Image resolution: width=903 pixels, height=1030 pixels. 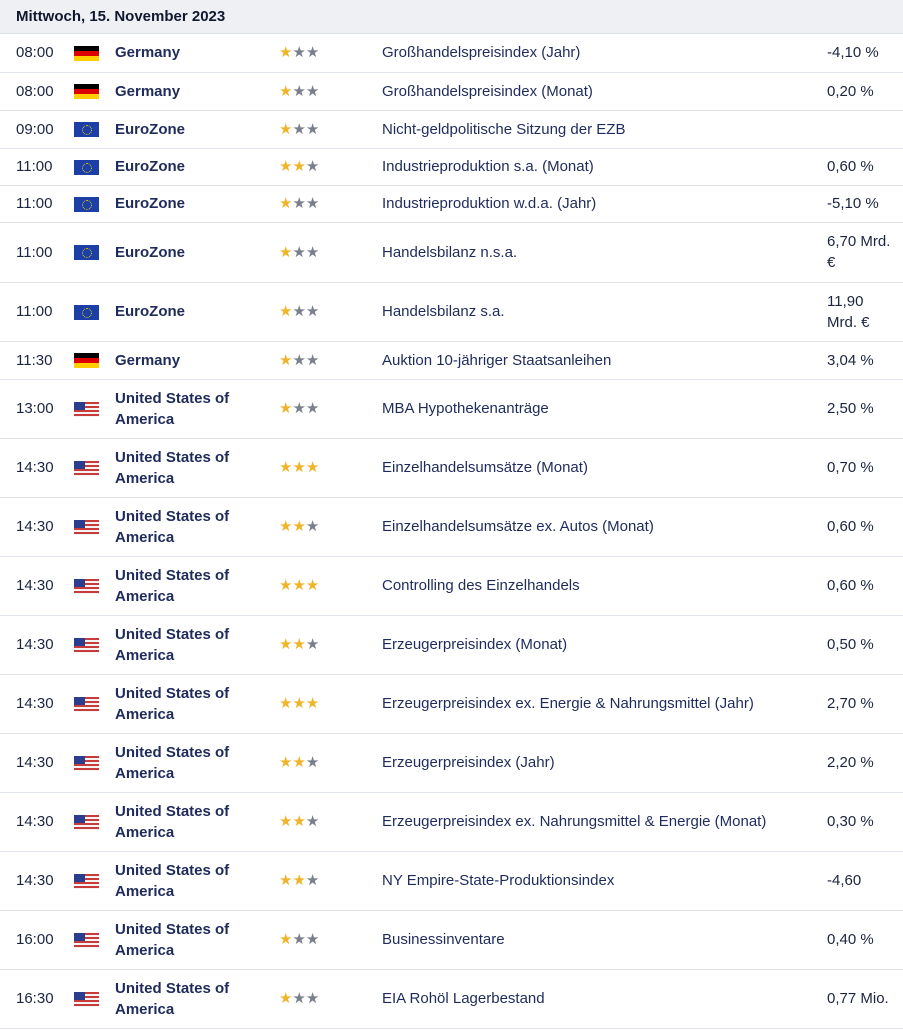 I want to click on event-value: -5,10 %, so click(x=865, y=204).